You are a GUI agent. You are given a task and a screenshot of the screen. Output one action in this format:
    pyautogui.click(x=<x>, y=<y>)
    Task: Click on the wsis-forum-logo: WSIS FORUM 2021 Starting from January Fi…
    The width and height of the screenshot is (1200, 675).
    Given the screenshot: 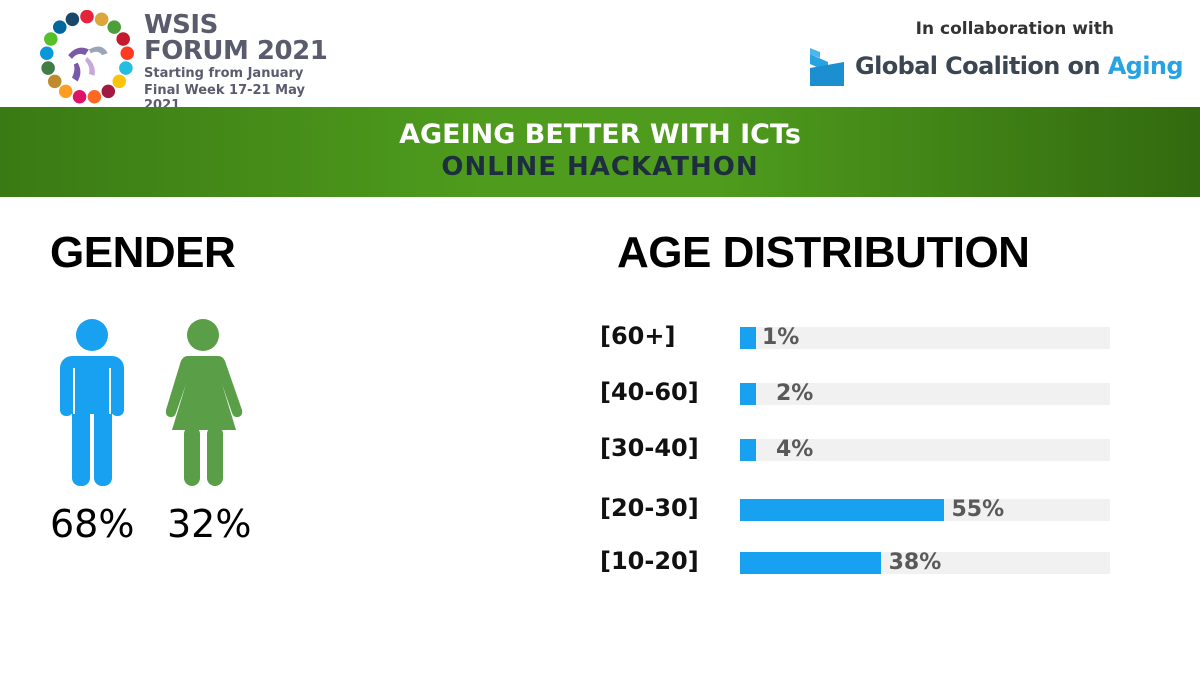 What is the action you would take?
    pyautogui.click(x=190, y=61)
    